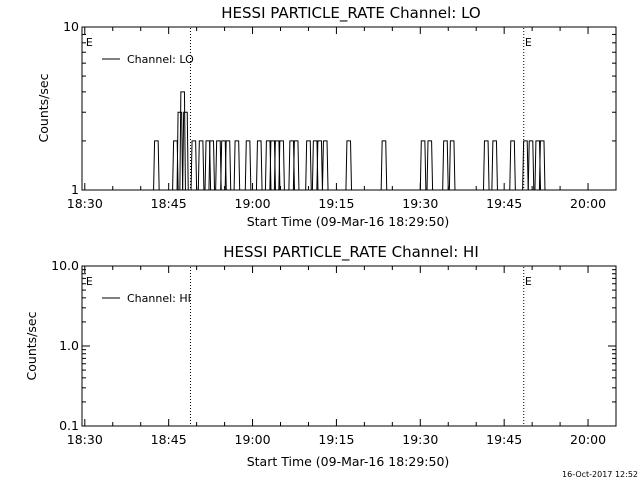 The width and height of the screenshot is (640, 484). I want to click on x-tick-label-hi: 19:15, so click(336, 439).